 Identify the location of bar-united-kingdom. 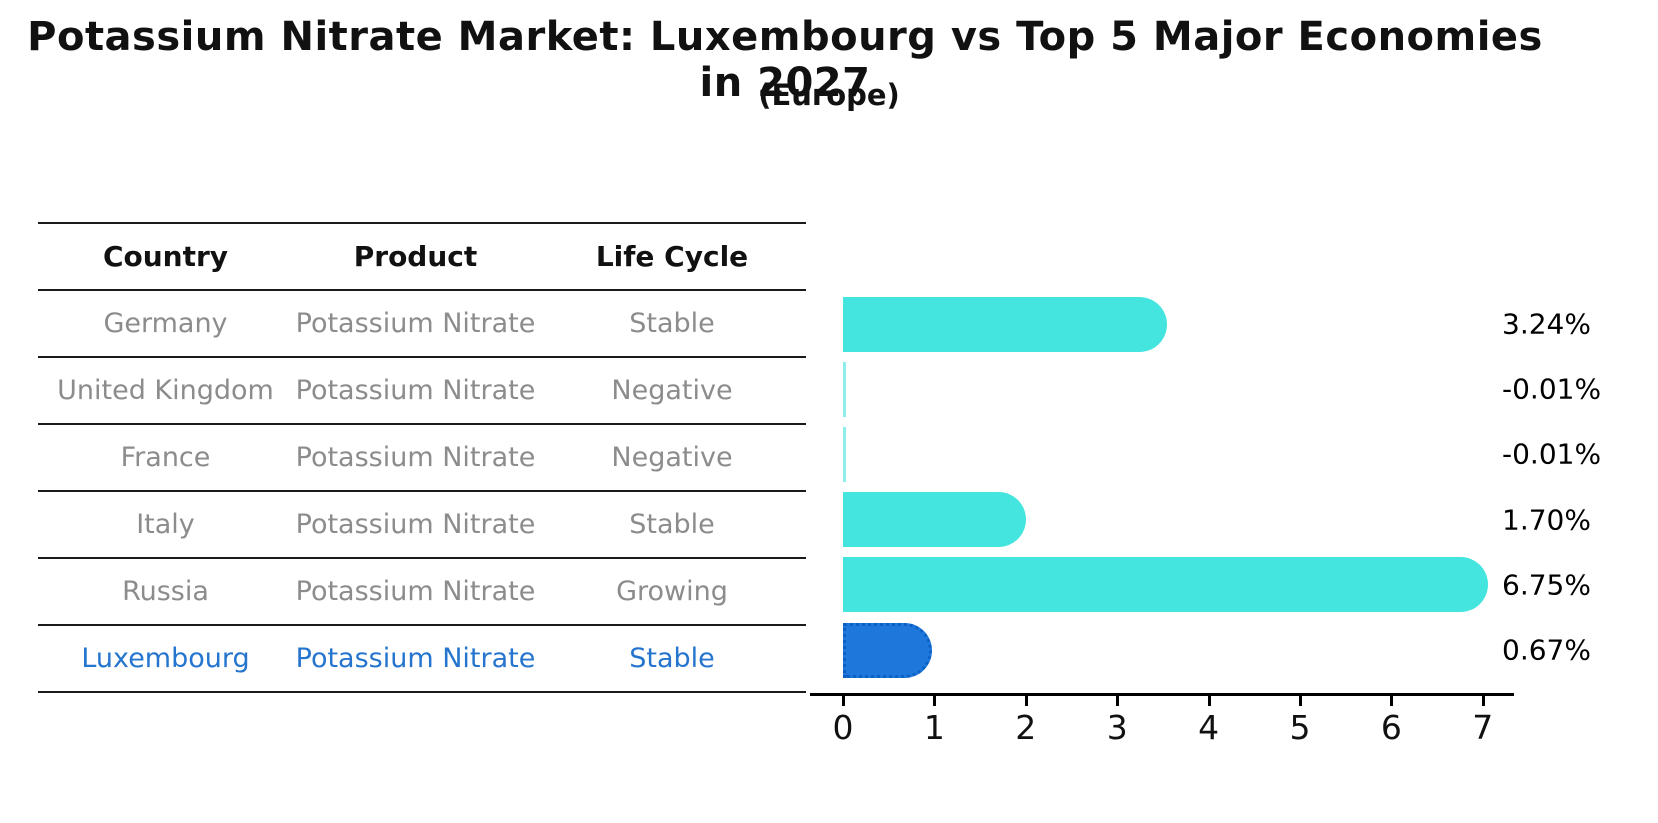
(844, 389).